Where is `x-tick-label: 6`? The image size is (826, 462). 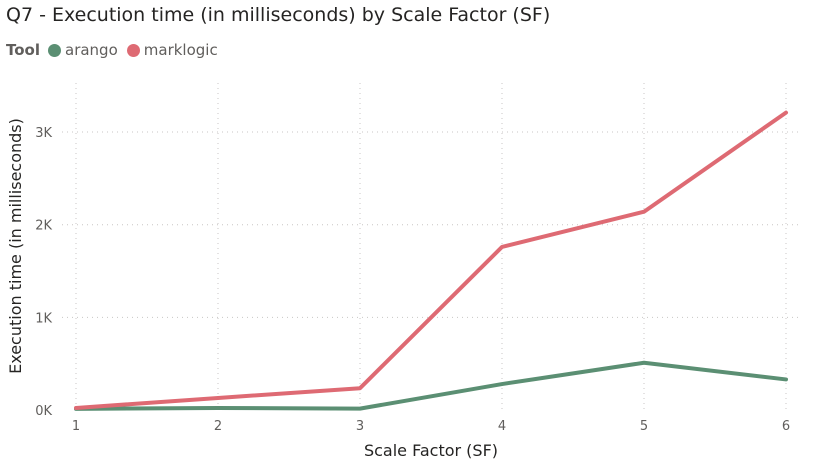 x-tick-label: 6 is located at coordinates (786, 426).